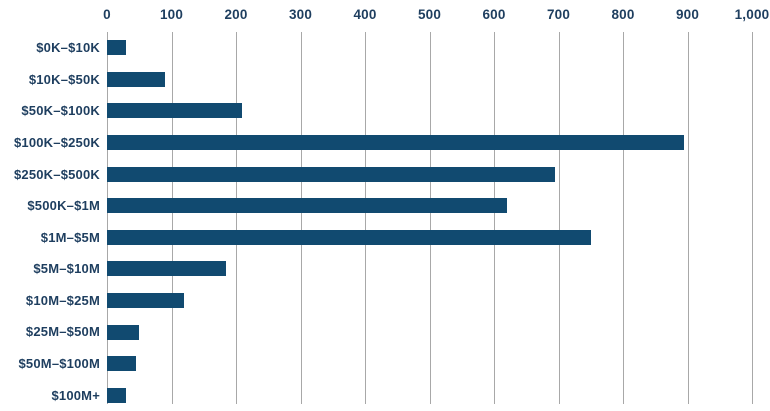  What do you see at coordinates (300, 14) in the screenshot?
I see `x-tick-label: 300` at bounding box center [300, 14].